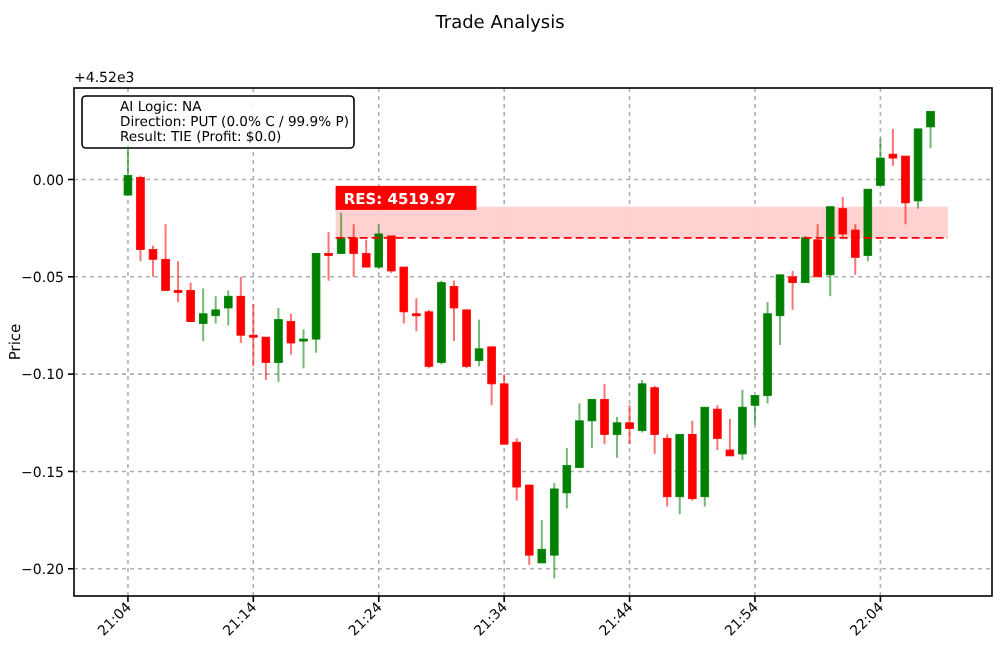 The height and width of the screenshot is (652, 1000). I want to click on chart-title: Trade Analysis, so click(499, 24).